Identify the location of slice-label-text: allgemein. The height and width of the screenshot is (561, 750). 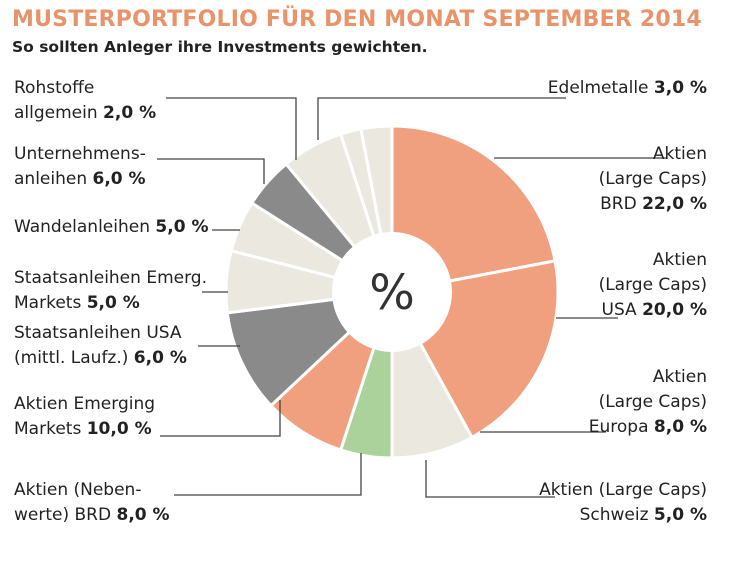
(56, 113).